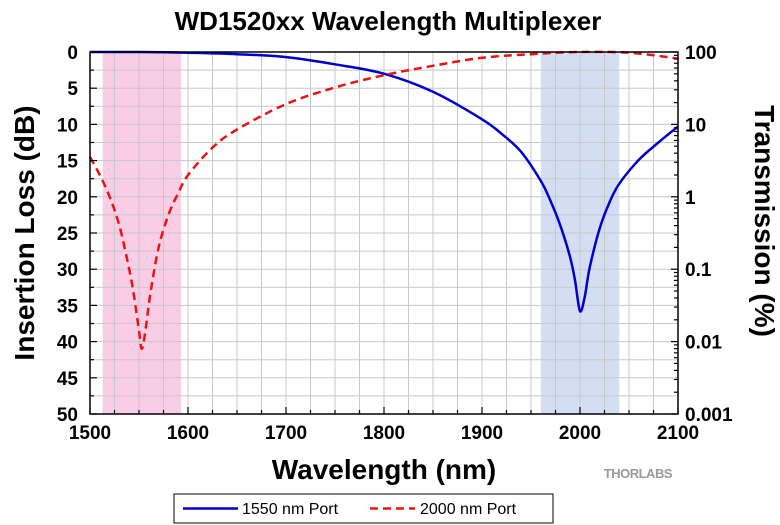 The image size is (780, 525). What do you see at coordinates (286, 433) in the screenshot?
I see `x-tick-label: 1700` at bounding box center [286, 433].